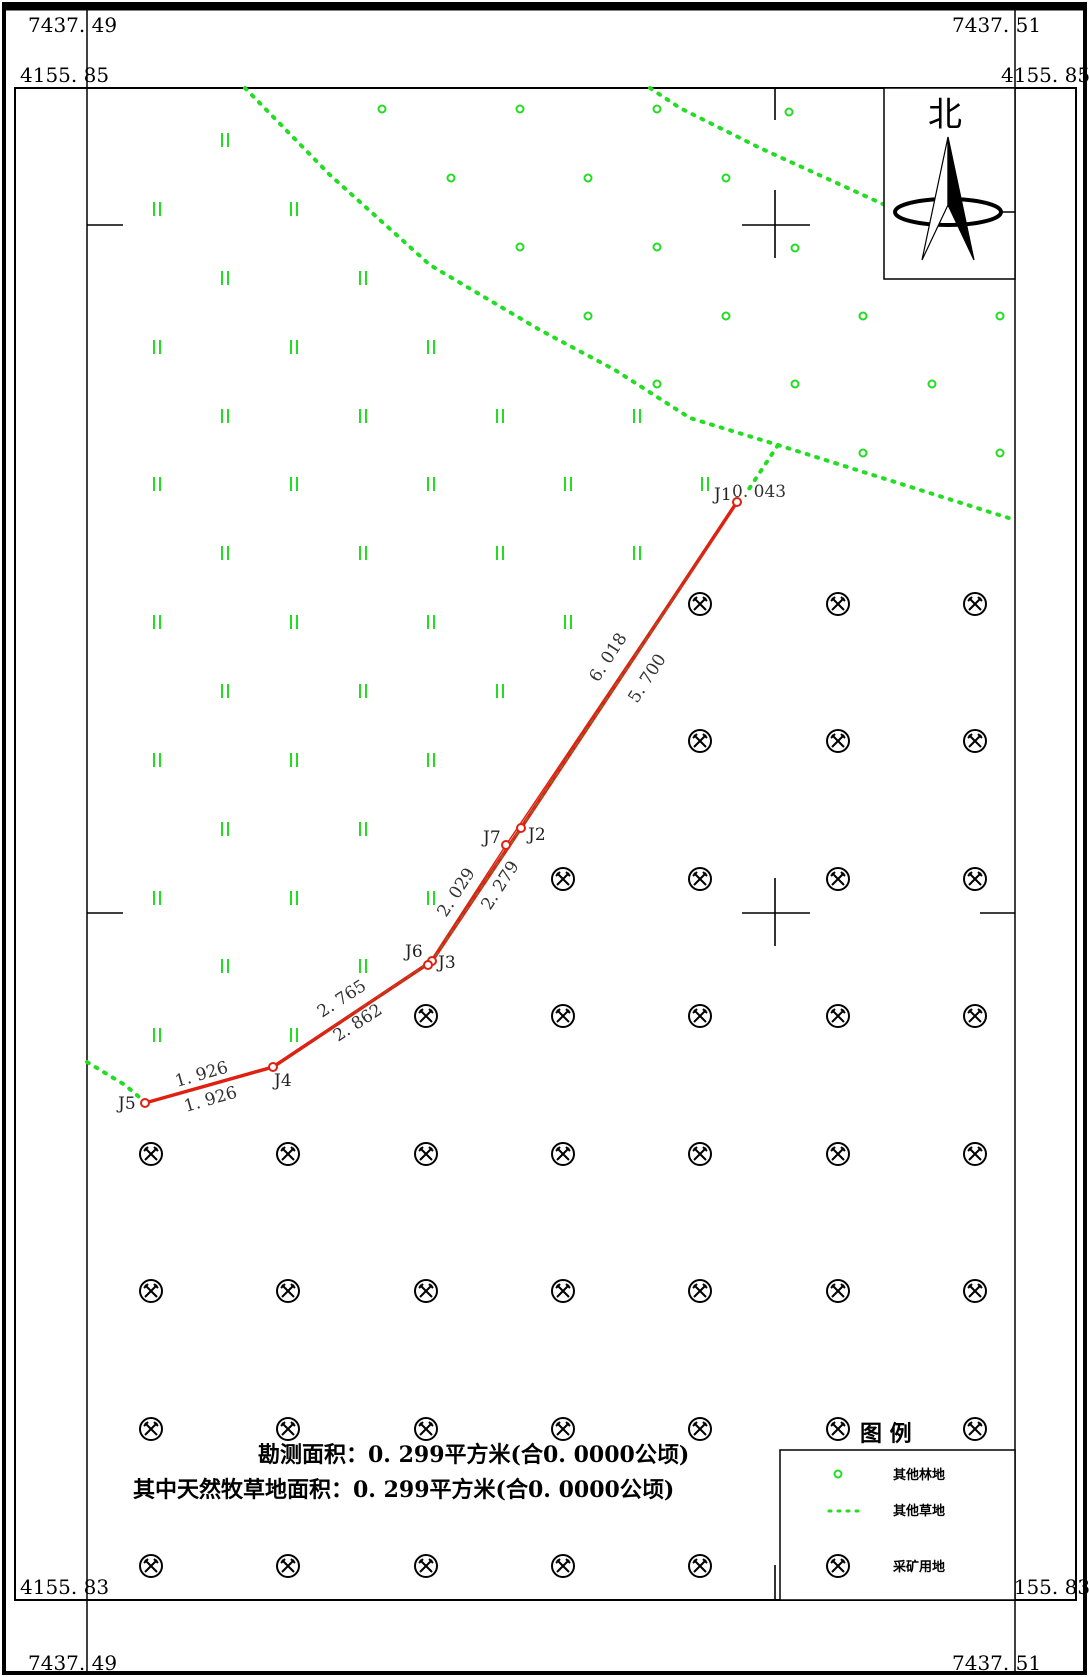 Image resolution: width=1089 pixels, height=1677 pixels. I want to click on point-j2, so click(521, 828).